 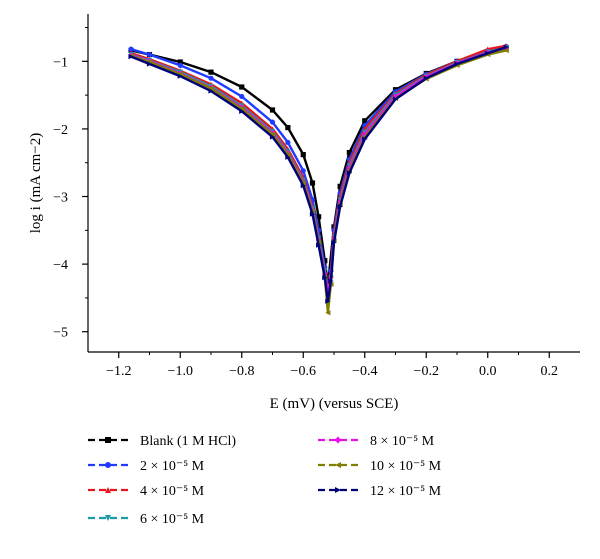 I want to click on legend-item: 2 × 10⁻⁵ M, so click(x=146, y=466).